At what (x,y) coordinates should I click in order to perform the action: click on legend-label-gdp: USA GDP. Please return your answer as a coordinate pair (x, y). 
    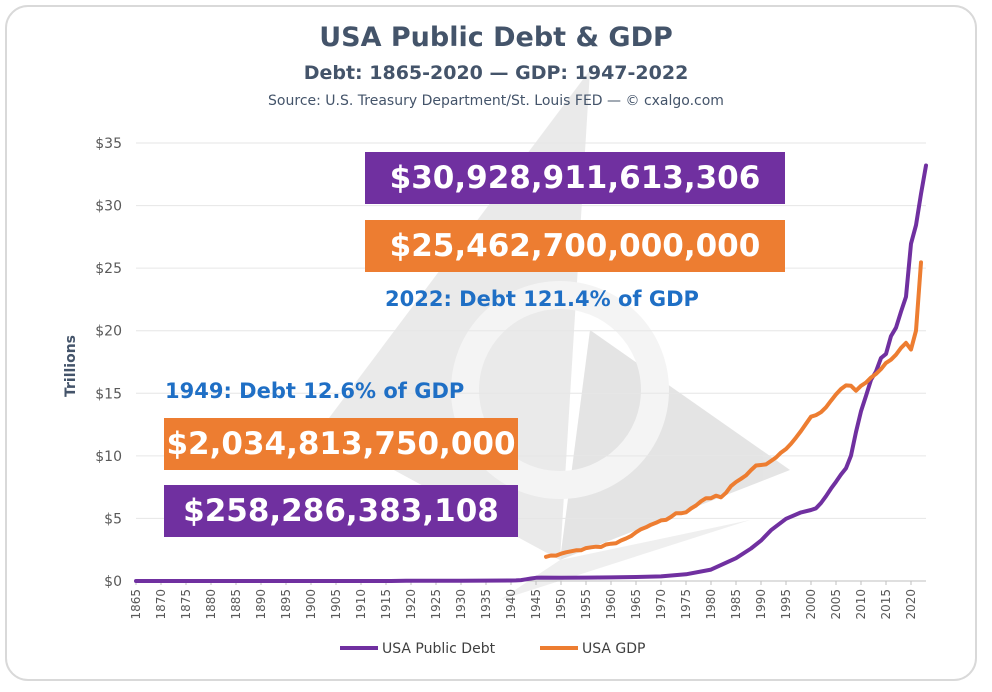
    Looking at the image, I should click on (614, 649).